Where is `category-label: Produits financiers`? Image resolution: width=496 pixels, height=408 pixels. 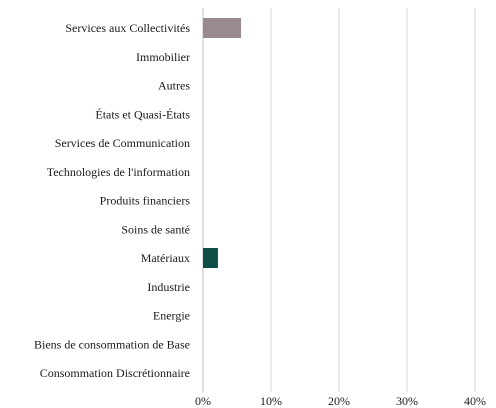 category-label: Produits financiers is located at coordinates (145, 201).